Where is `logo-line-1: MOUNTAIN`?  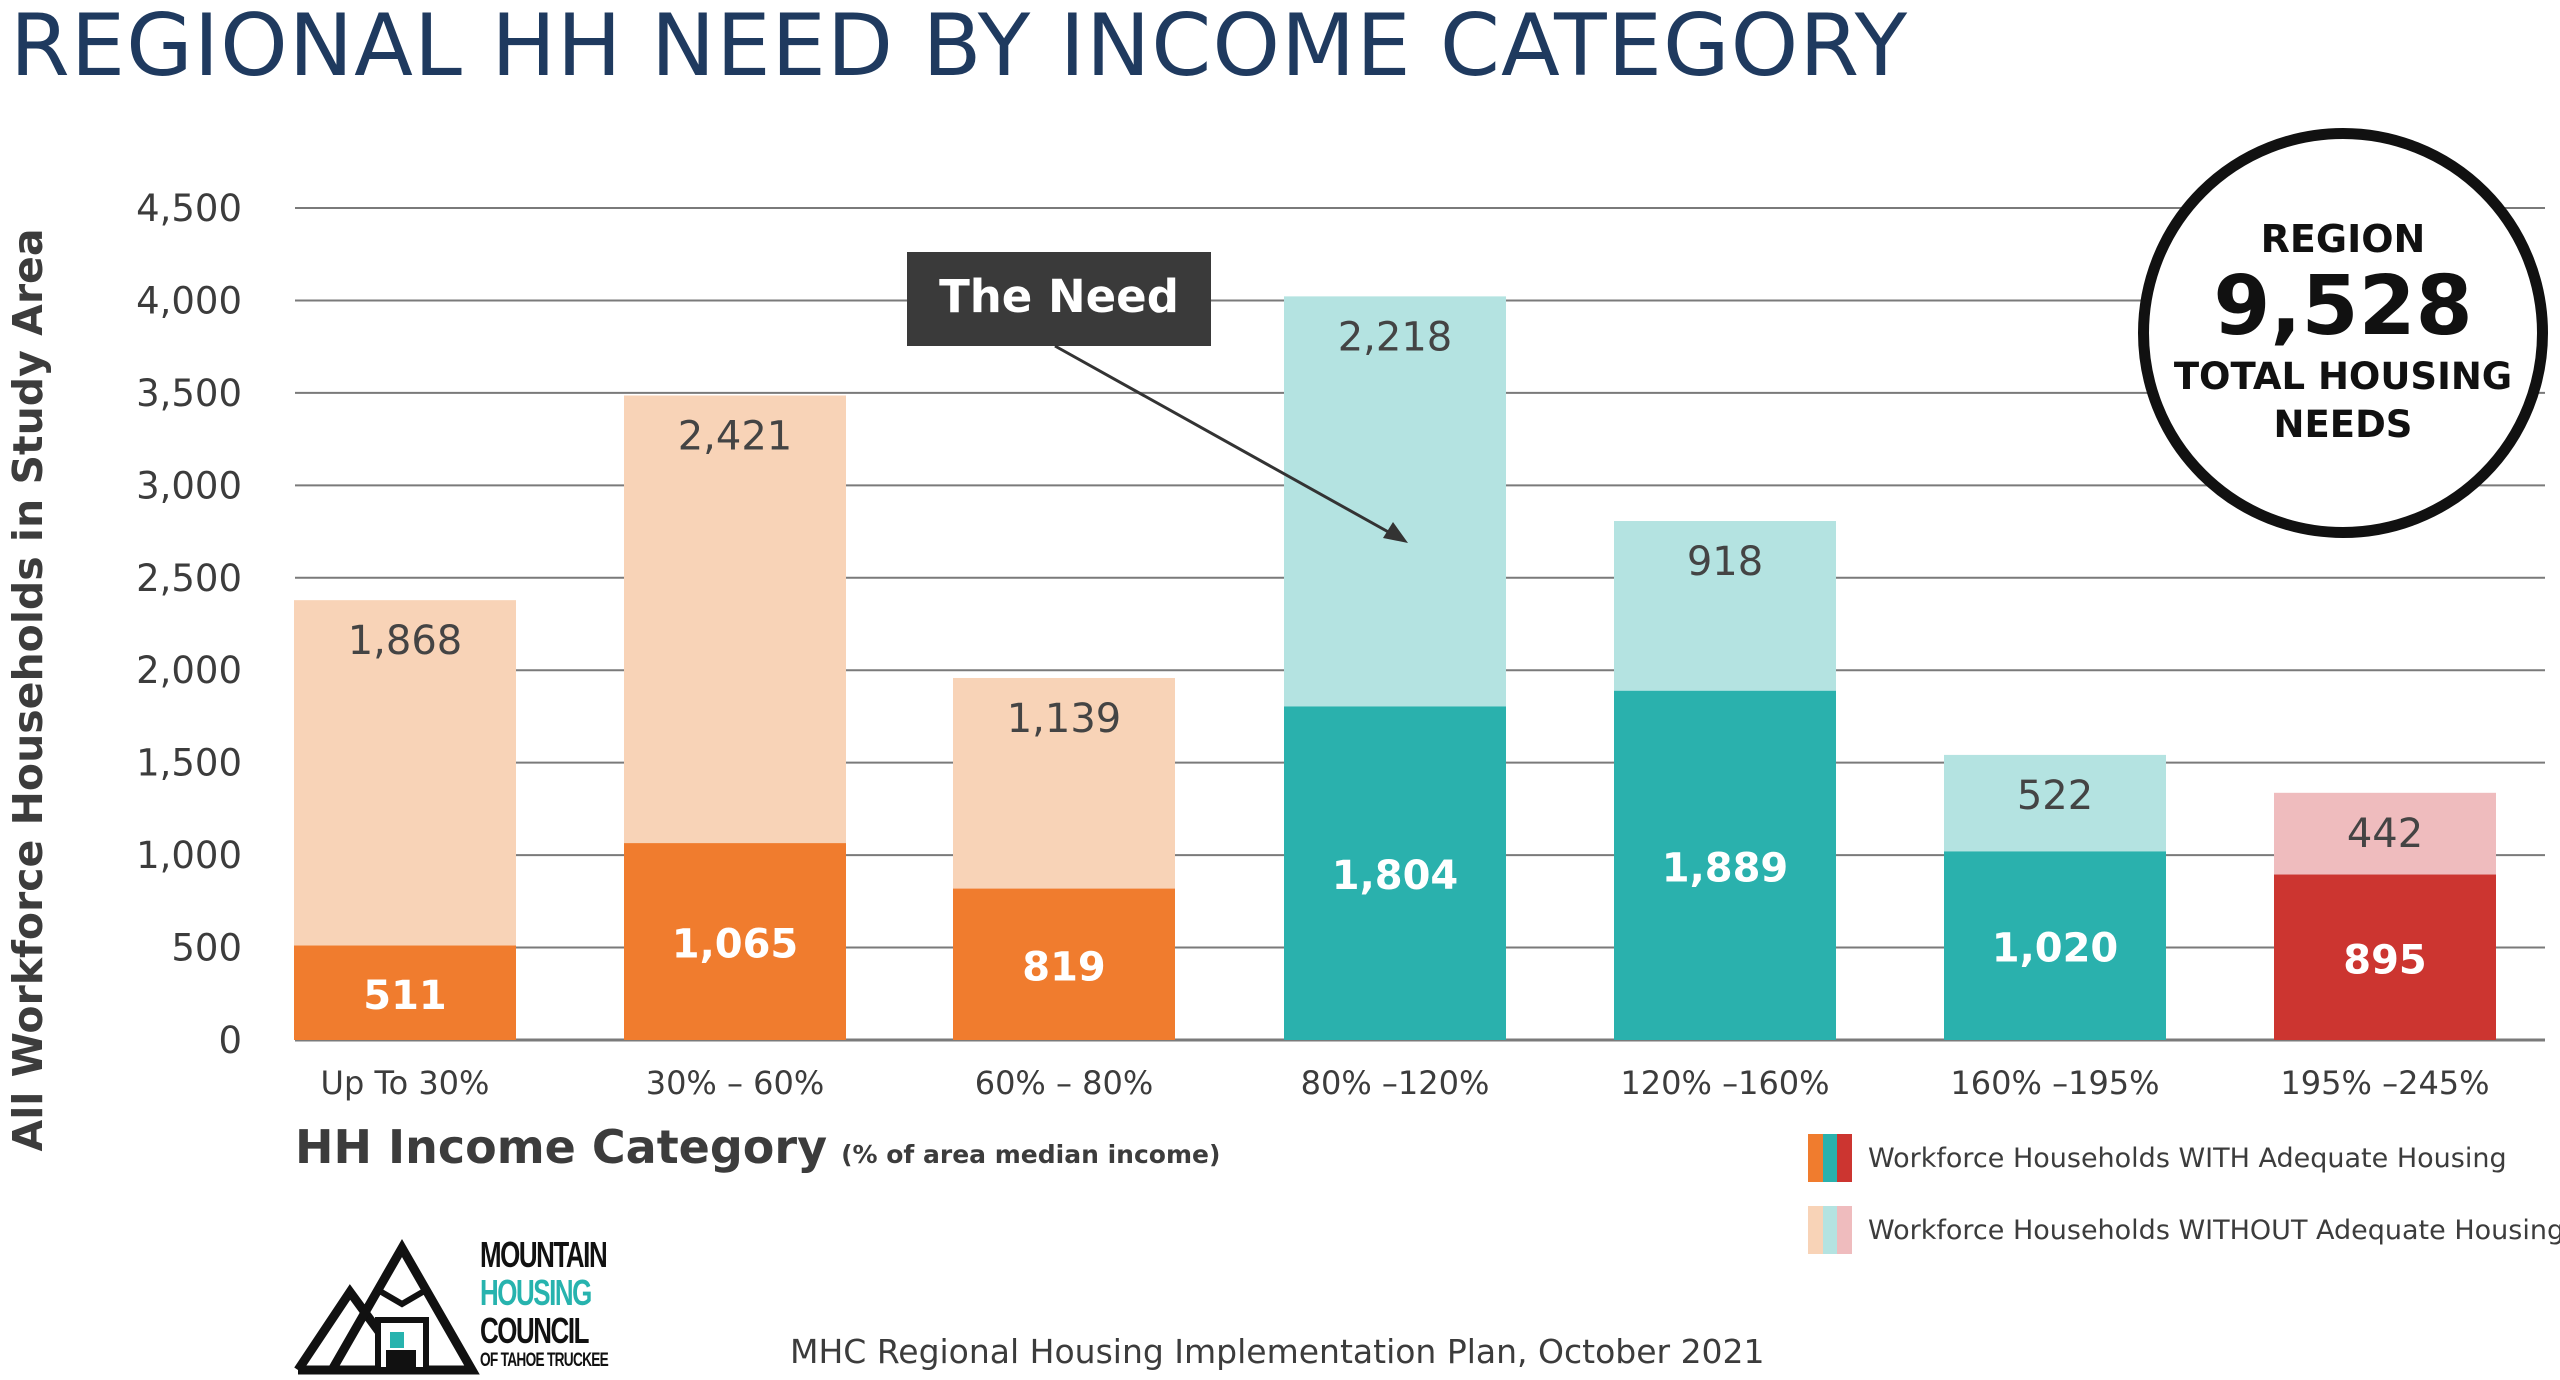 logo-line-1: MOUNTAIN is located at coordinates (544, 1254).